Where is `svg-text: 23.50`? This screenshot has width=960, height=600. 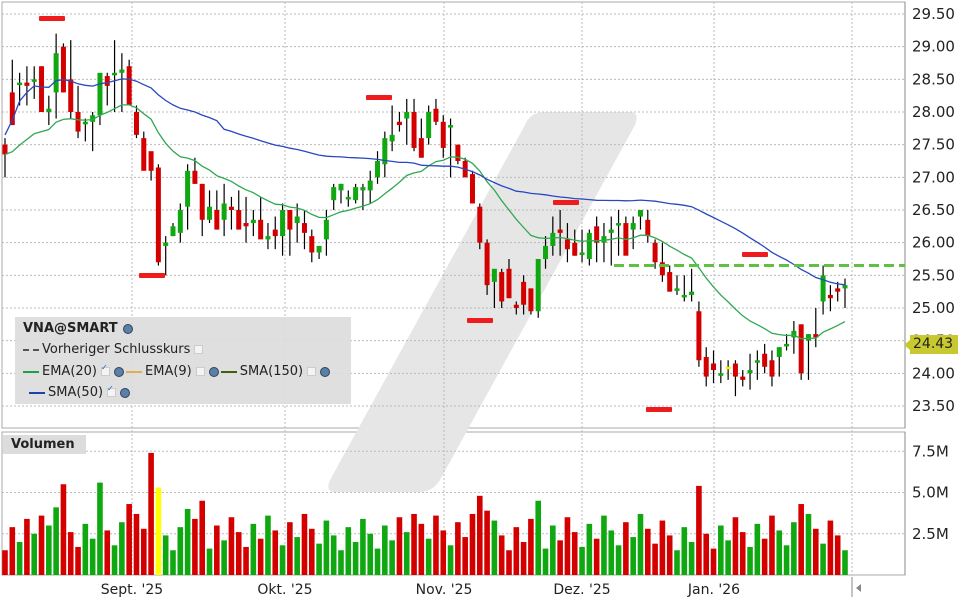 svg-text: 23.50 is located at coordinates (933, 406).